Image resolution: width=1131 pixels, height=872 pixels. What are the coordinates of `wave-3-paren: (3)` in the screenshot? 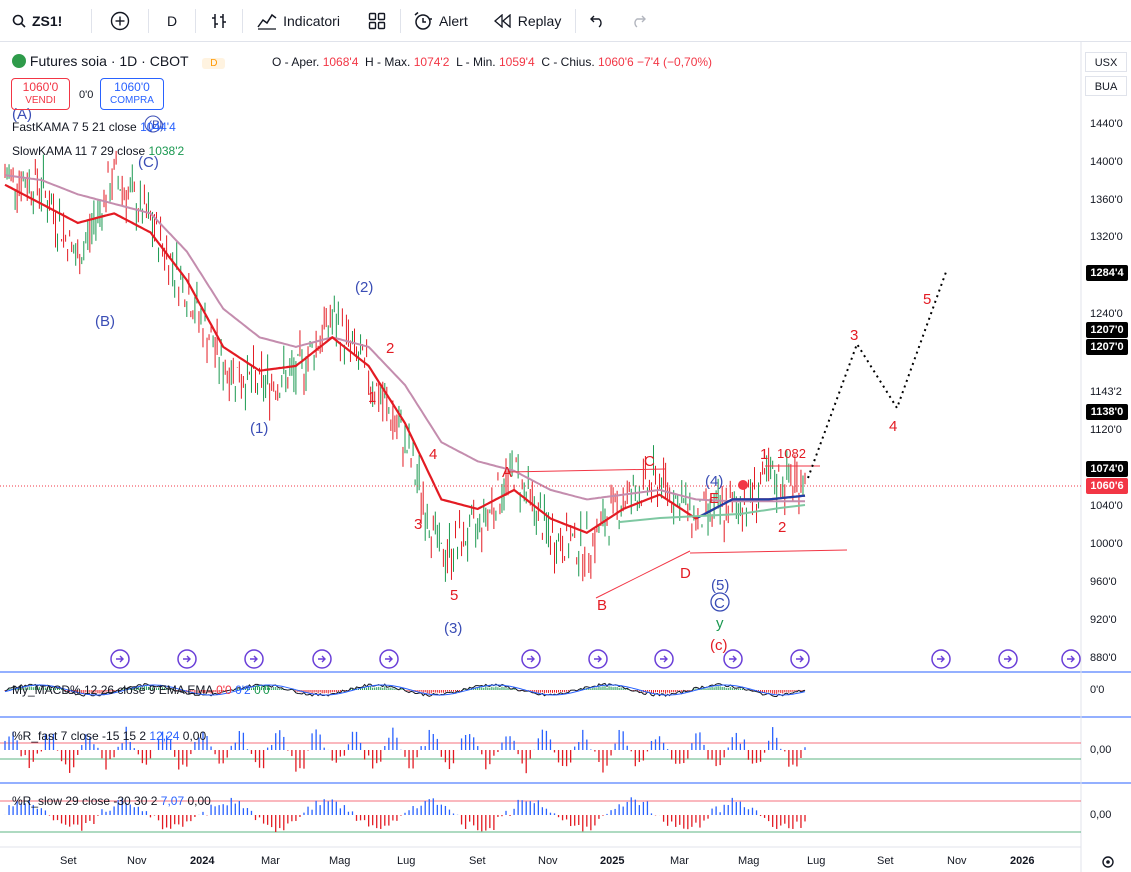 It's located at (453, 628).